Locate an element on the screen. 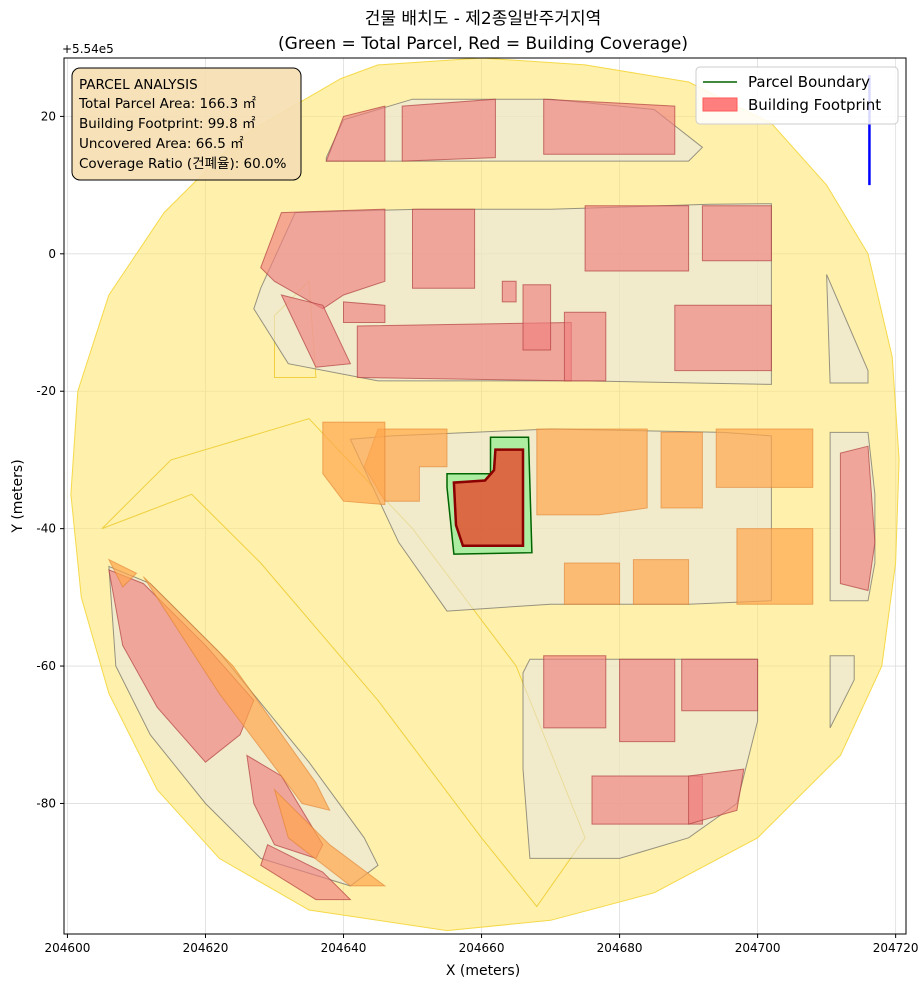  info-coverage-ratio: Coverage Ratio (건폐율): 60.0% is located at coordinates (183, 164).